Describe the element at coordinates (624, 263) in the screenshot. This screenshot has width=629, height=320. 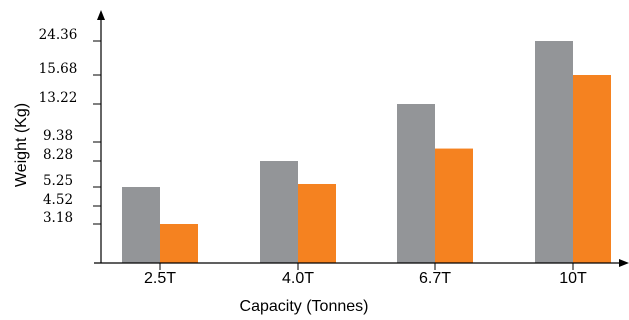
I see `x-axis-arrow` at that location.